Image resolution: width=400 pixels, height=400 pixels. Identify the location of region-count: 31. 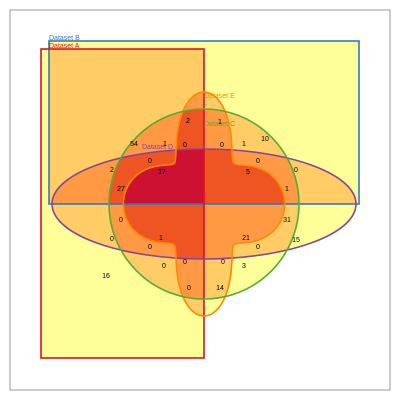
(287, 220).